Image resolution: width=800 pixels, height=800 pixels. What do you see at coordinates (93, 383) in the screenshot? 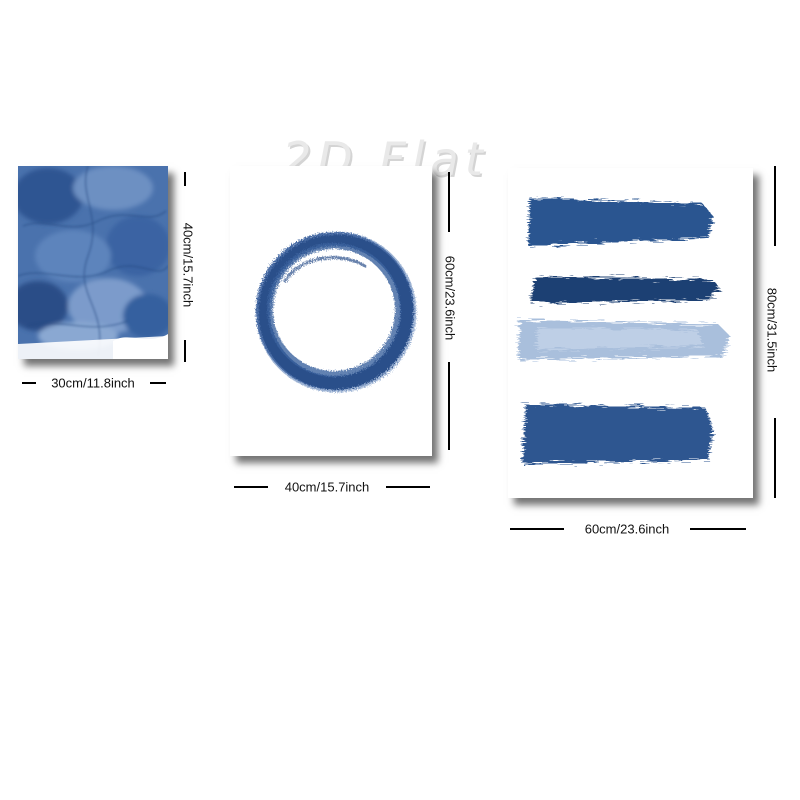
I see `poster1-width-label: 30cm/11.8inch` at bounding box center [93, 383].